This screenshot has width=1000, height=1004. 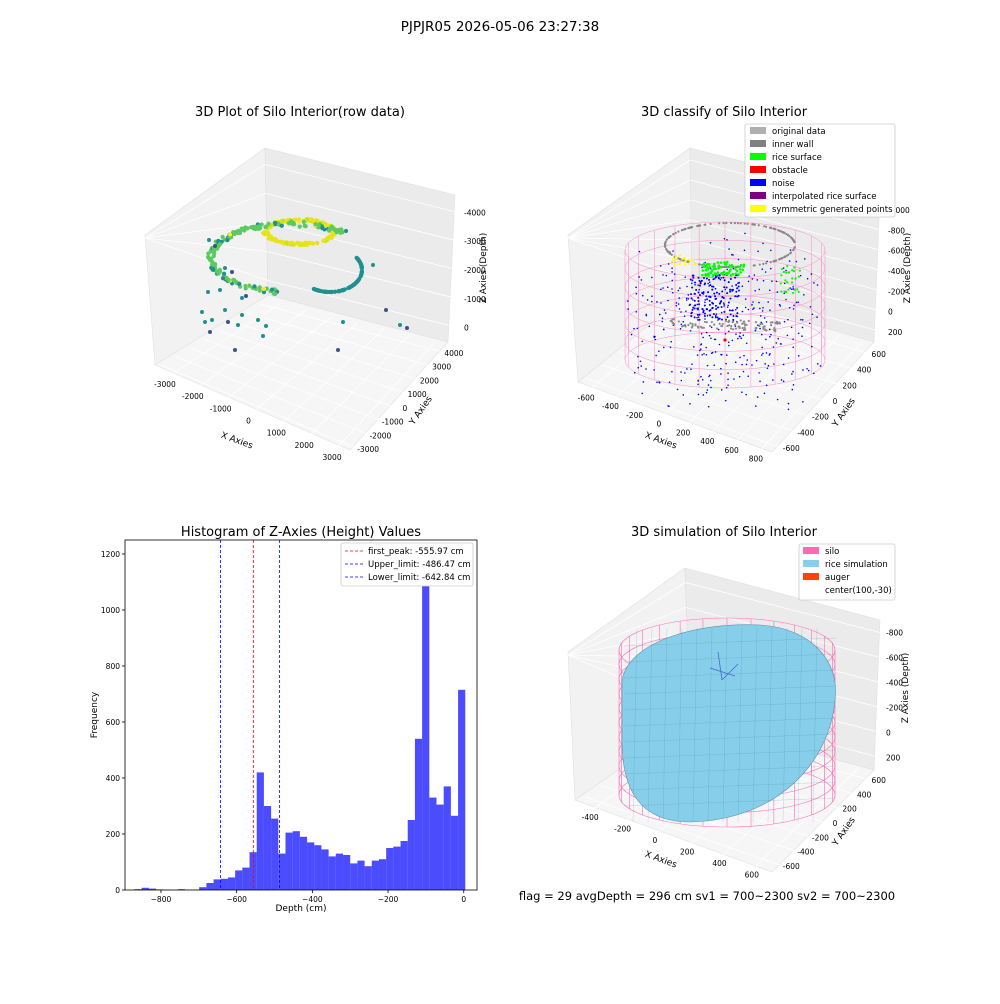 What do you see at coordinates (113, 666) in the screenshot?
I see `y-tick-label: 800` at bounding box center [113, 666].